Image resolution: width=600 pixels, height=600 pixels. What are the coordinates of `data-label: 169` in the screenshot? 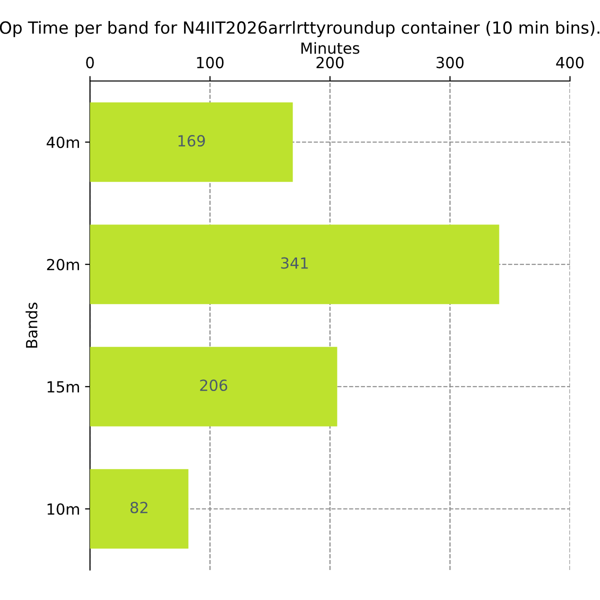 It's located at (191, 141).